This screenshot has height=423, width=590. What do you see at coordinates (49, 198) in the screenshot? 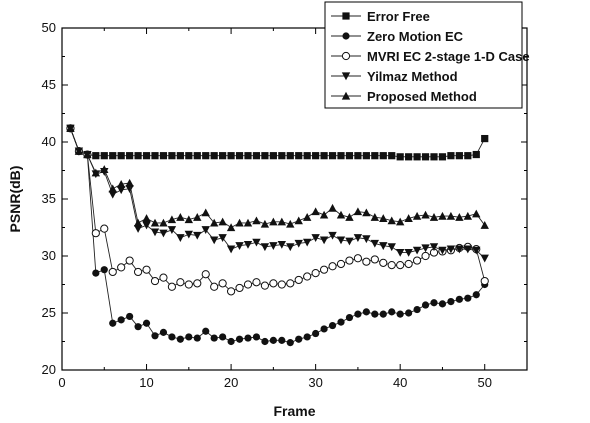
I see `y-tick-label: 35` at bounding box center [49, 198].